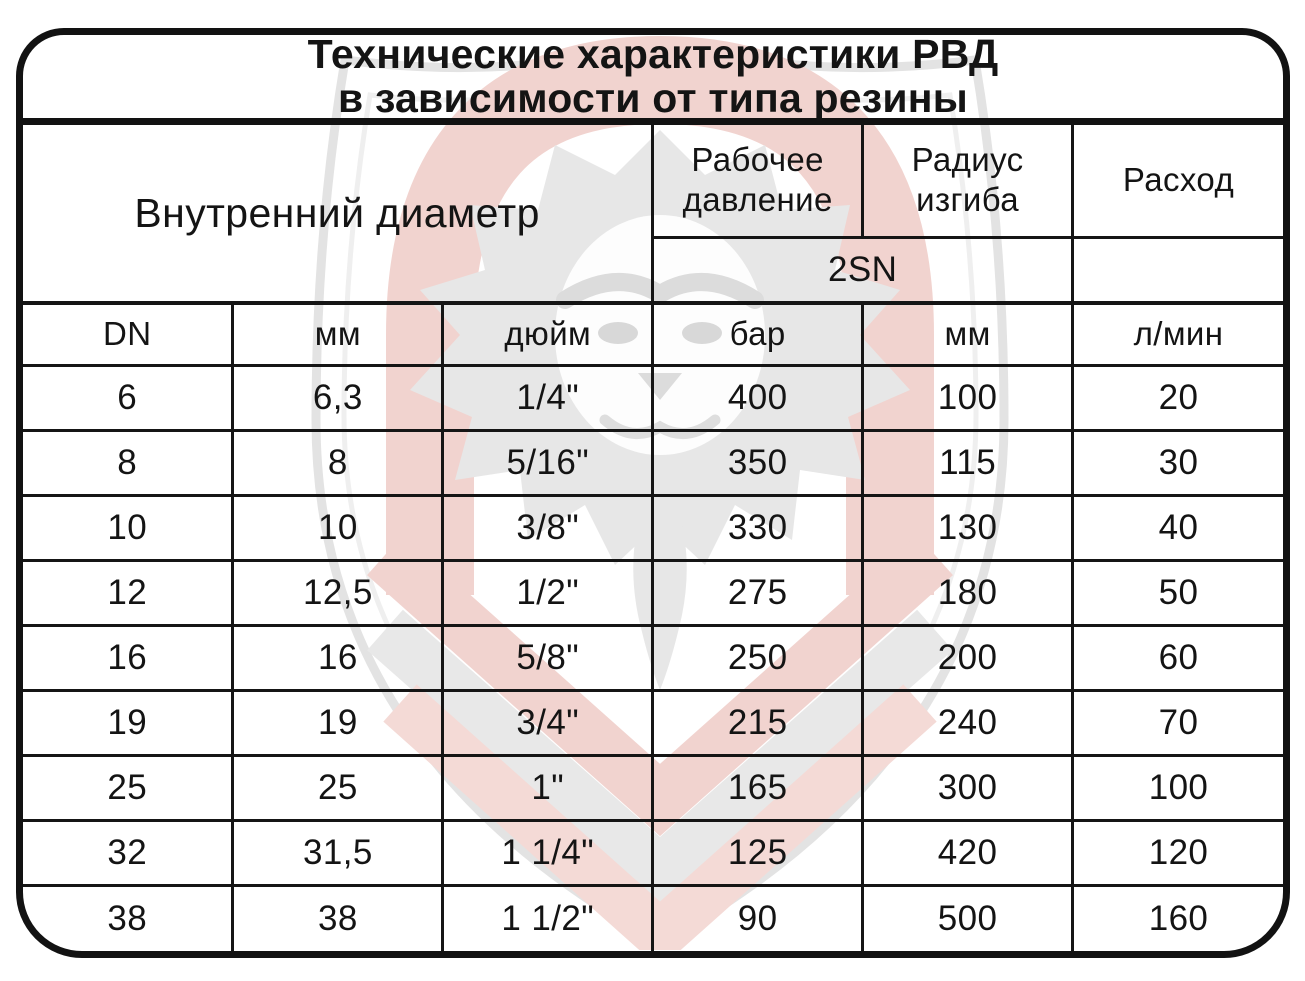  I want to click on table-cell: 1", so click(548, 788).